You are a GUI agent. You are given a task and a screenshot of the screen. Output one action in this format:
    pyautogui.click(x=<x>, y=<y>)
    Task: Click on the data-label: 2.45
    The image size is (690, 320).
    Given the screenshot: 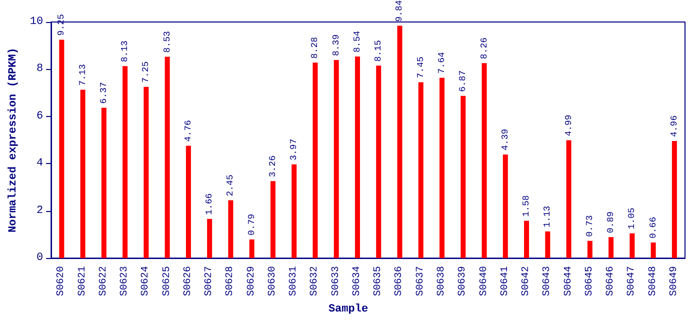 What is the action you would take?
    pyautogui.click(x=231, y=185)
    